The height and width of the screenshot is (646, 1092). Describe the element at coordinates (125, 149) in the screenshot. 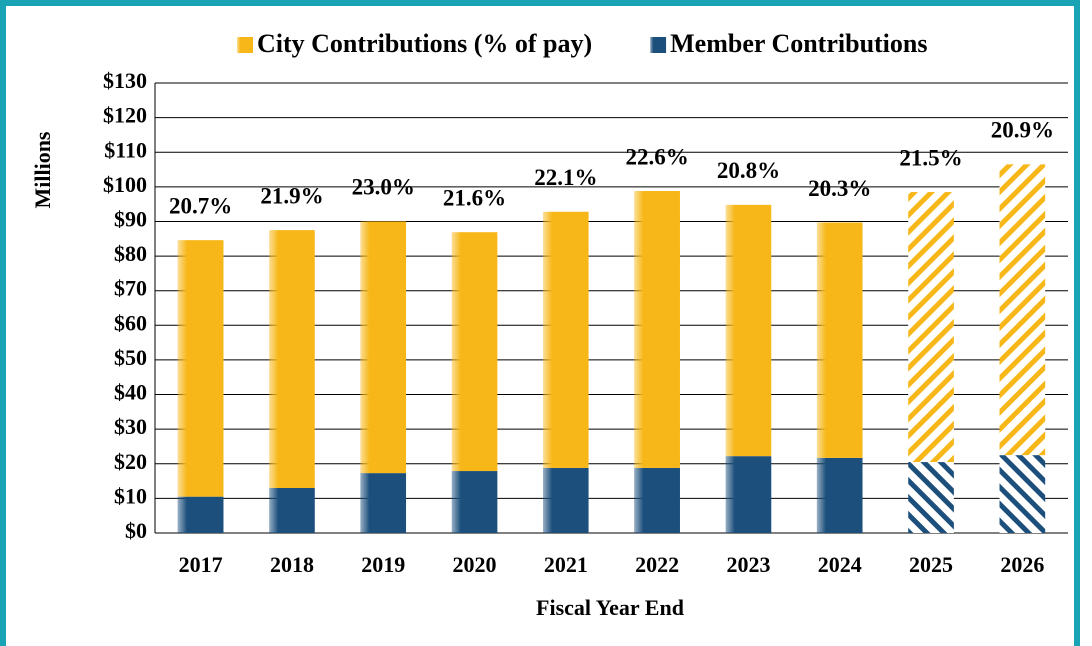

I see `y-tick-label: $110` at that location.